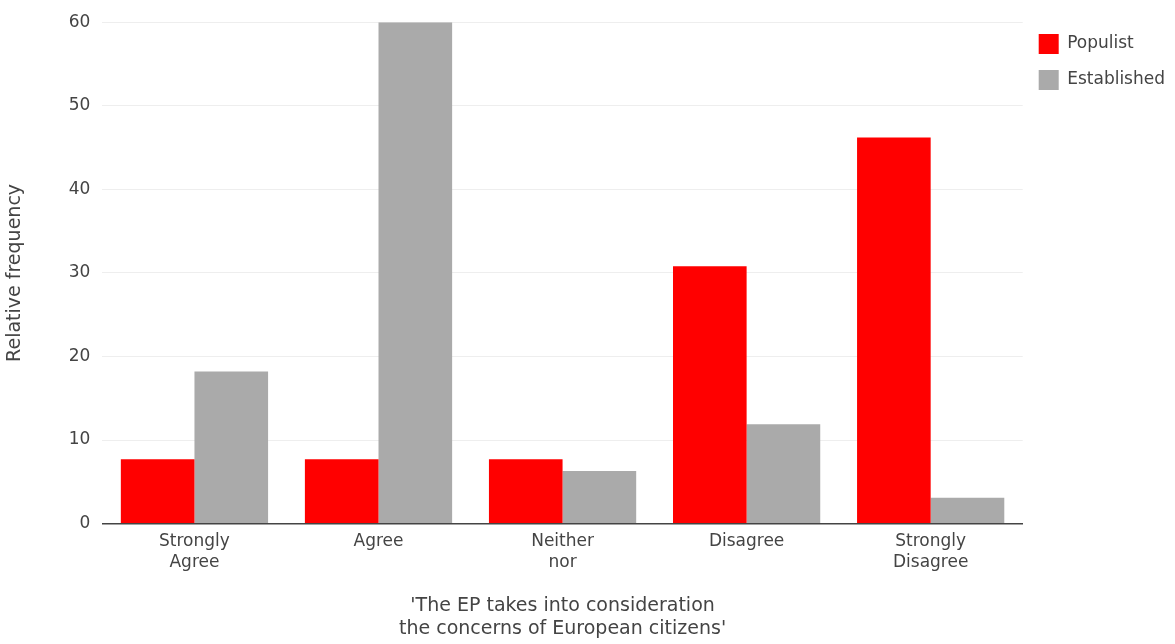 The image size is (1175, 644). Describe the element at coordinates (563, 615) in the screenshot. I see `x-axis-title: 'The EP takes into consideration the concerns of European citizens'` at that location.